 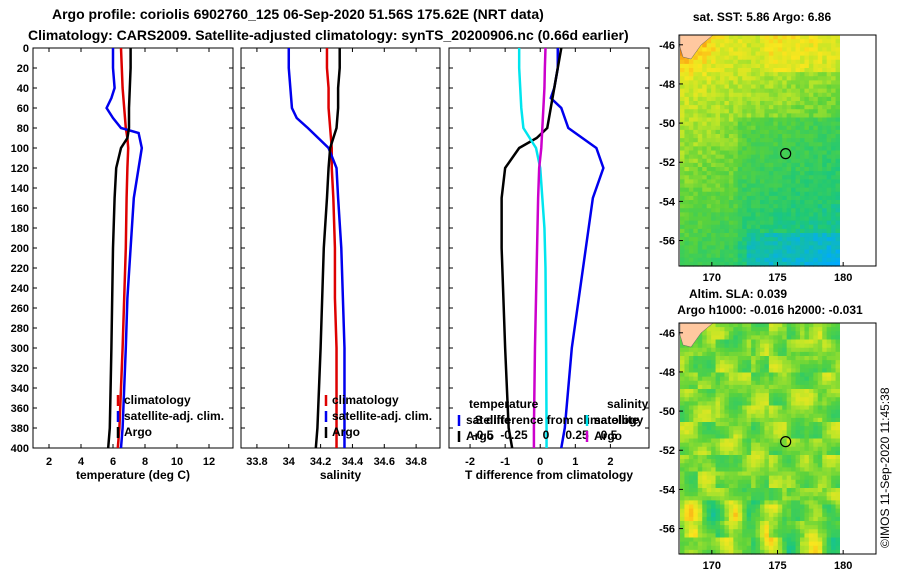 I want to click on x-tick-label: 170, so click(x=712, y=566).